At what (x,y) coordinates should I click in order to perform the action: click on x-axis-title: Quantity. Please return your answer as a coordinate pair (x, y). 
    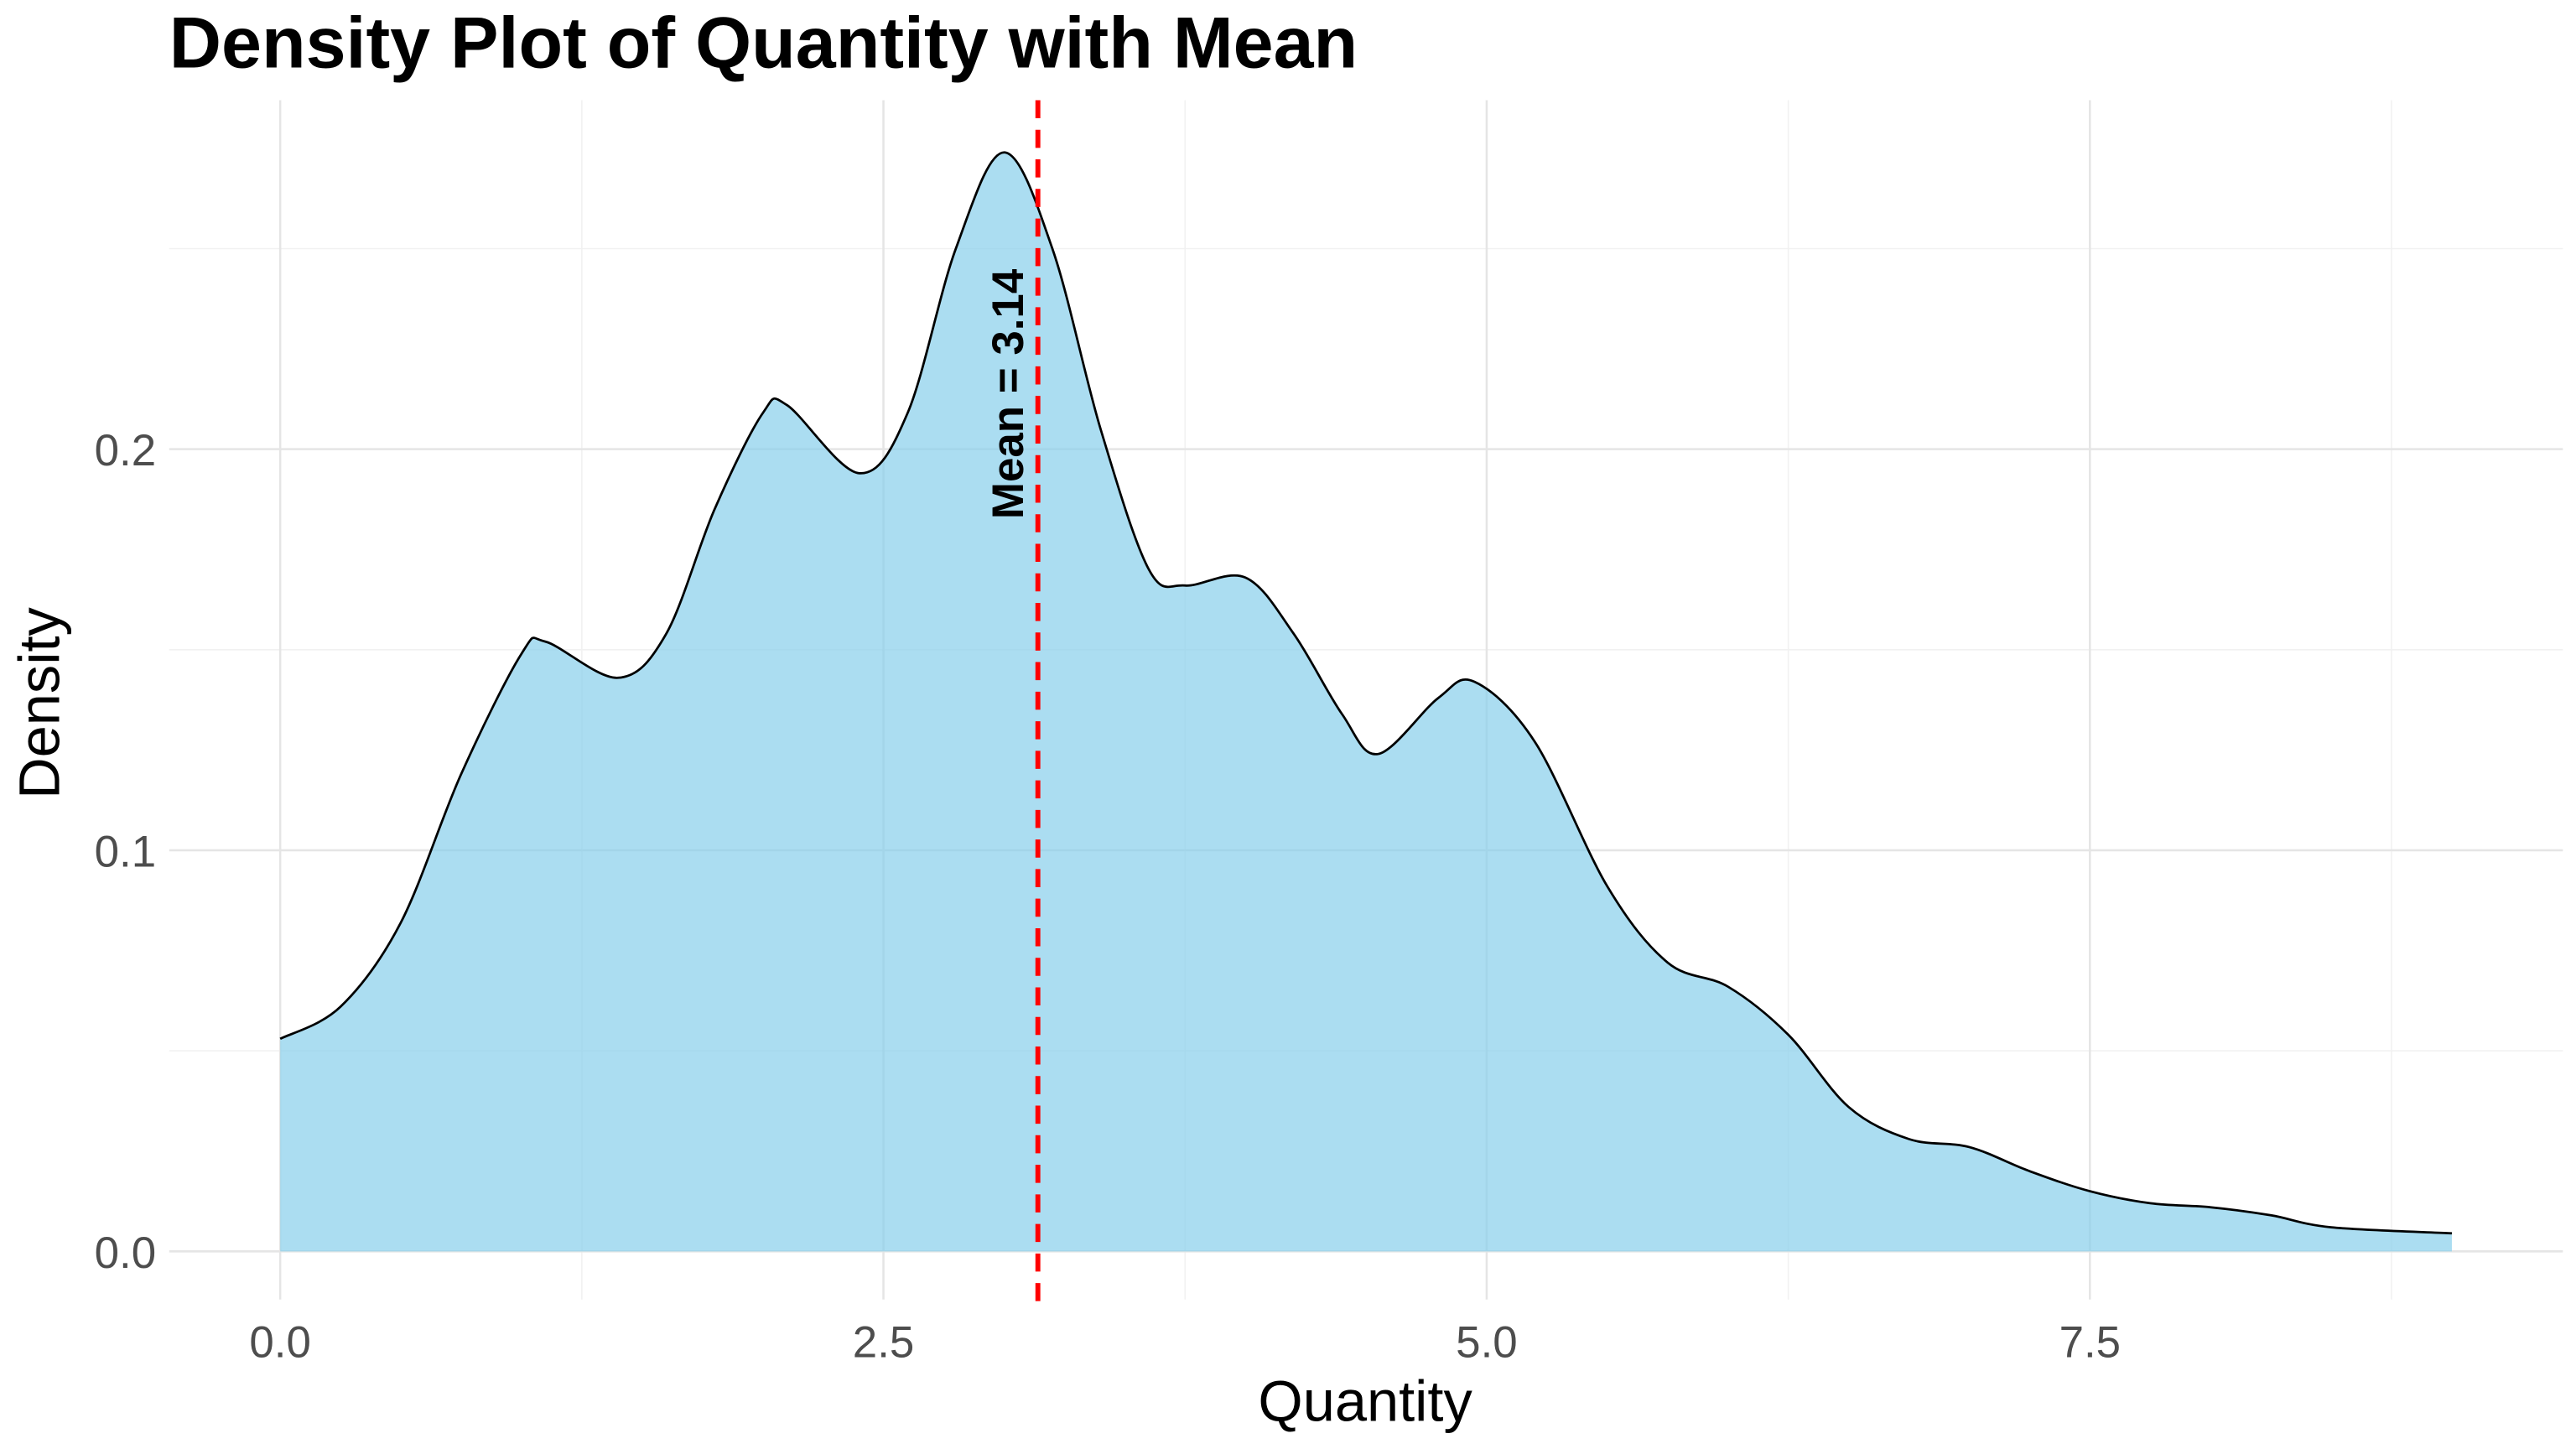
    Looking at the image, I should click on (1365, 1401).